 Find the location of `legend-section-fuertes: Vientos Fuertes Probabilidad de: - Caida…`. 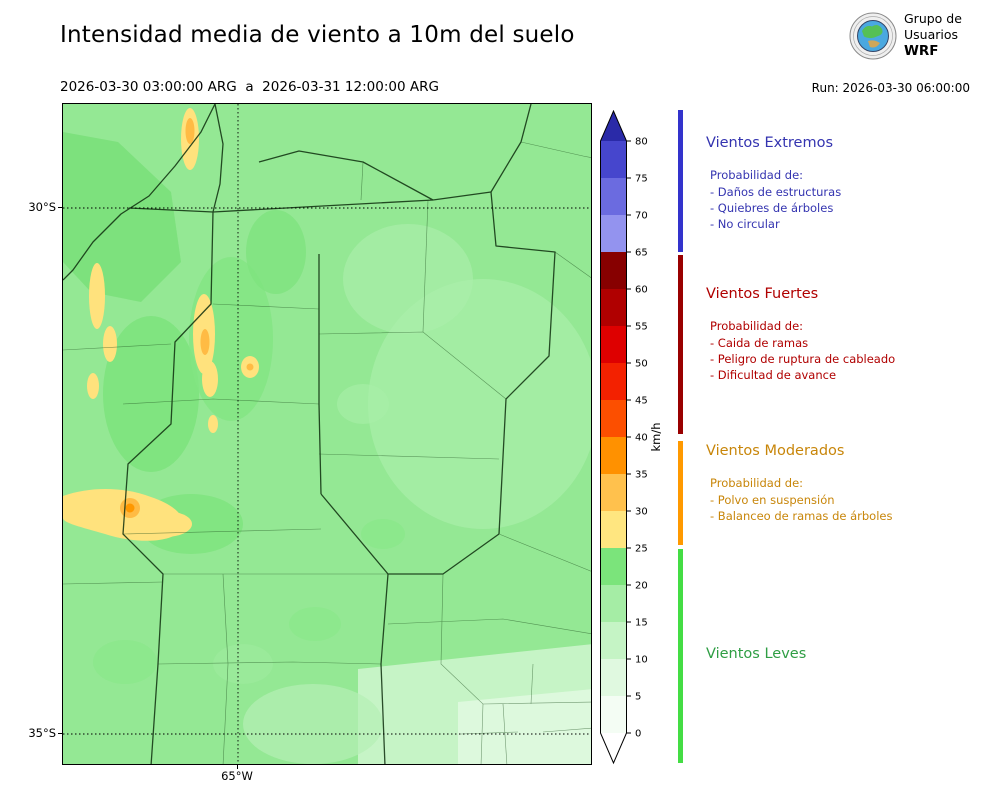

legend-section-fuertes: Vientos Fuertes Probabilidad de: - Caida… is located at coordinates (842, 334).